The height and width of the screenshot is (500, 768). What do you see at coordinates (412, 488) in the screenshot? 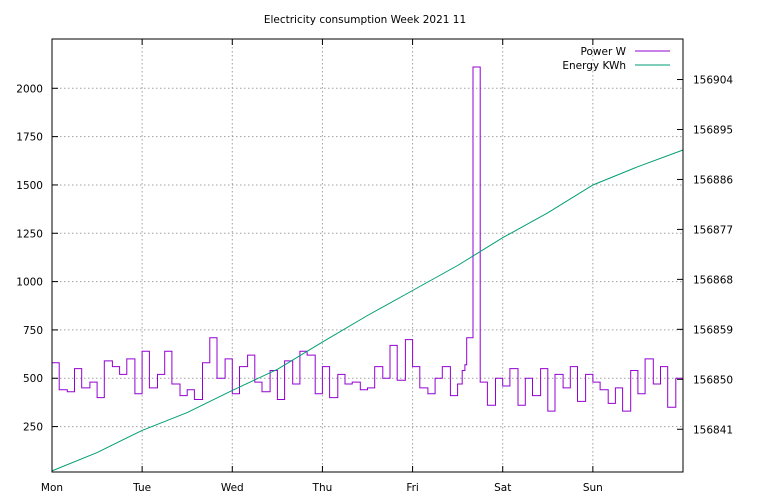
I see `x-tick-label: Fri` at bounding box center [412, 488].